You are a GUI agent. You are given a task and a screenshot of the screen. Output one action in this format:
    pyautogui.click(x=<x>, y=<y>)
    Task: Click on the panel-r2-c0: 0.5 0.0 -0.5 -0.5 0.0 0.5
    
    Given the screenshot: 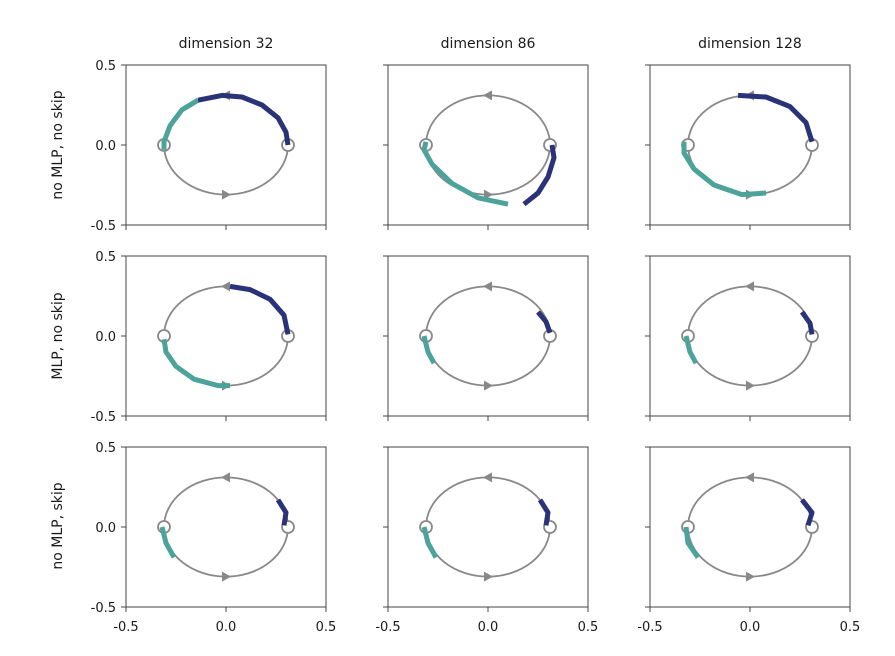 What is the action you would take?
    pyautogui.click(x=214, y=538)
    